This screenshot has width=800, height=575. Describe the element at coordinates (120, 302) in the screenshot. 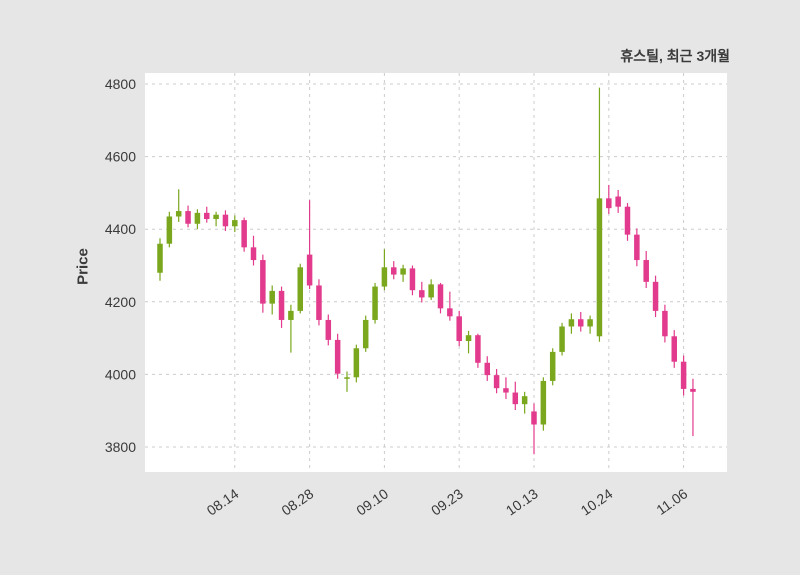

I see `y-tick-label: 4200` at that location.